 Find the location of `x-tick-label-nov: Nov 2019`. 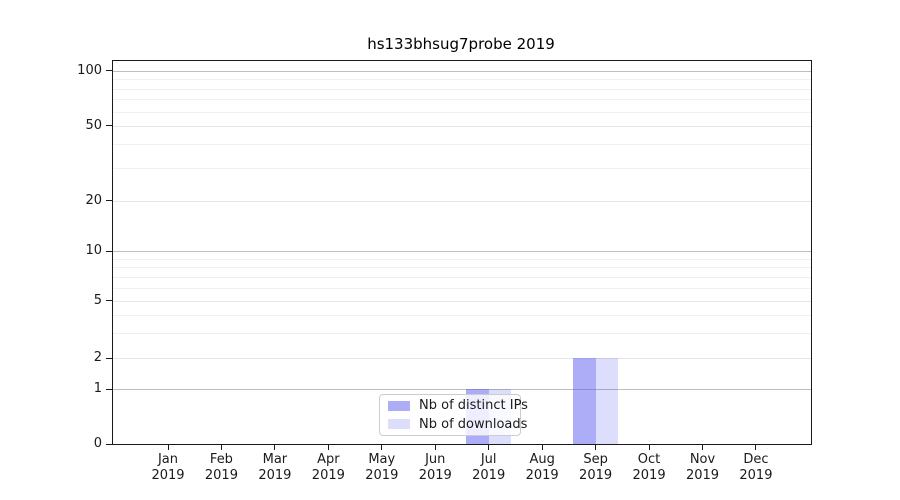

x-tick-label-nov: Nov 2019 is located at coordinates (702, 467).